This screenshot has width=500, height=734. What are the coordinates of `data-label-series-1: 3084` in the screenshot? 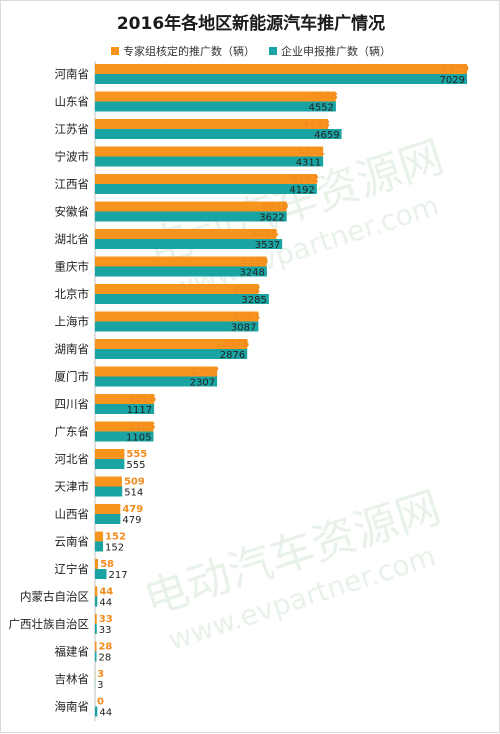 It's located at (246, 317).